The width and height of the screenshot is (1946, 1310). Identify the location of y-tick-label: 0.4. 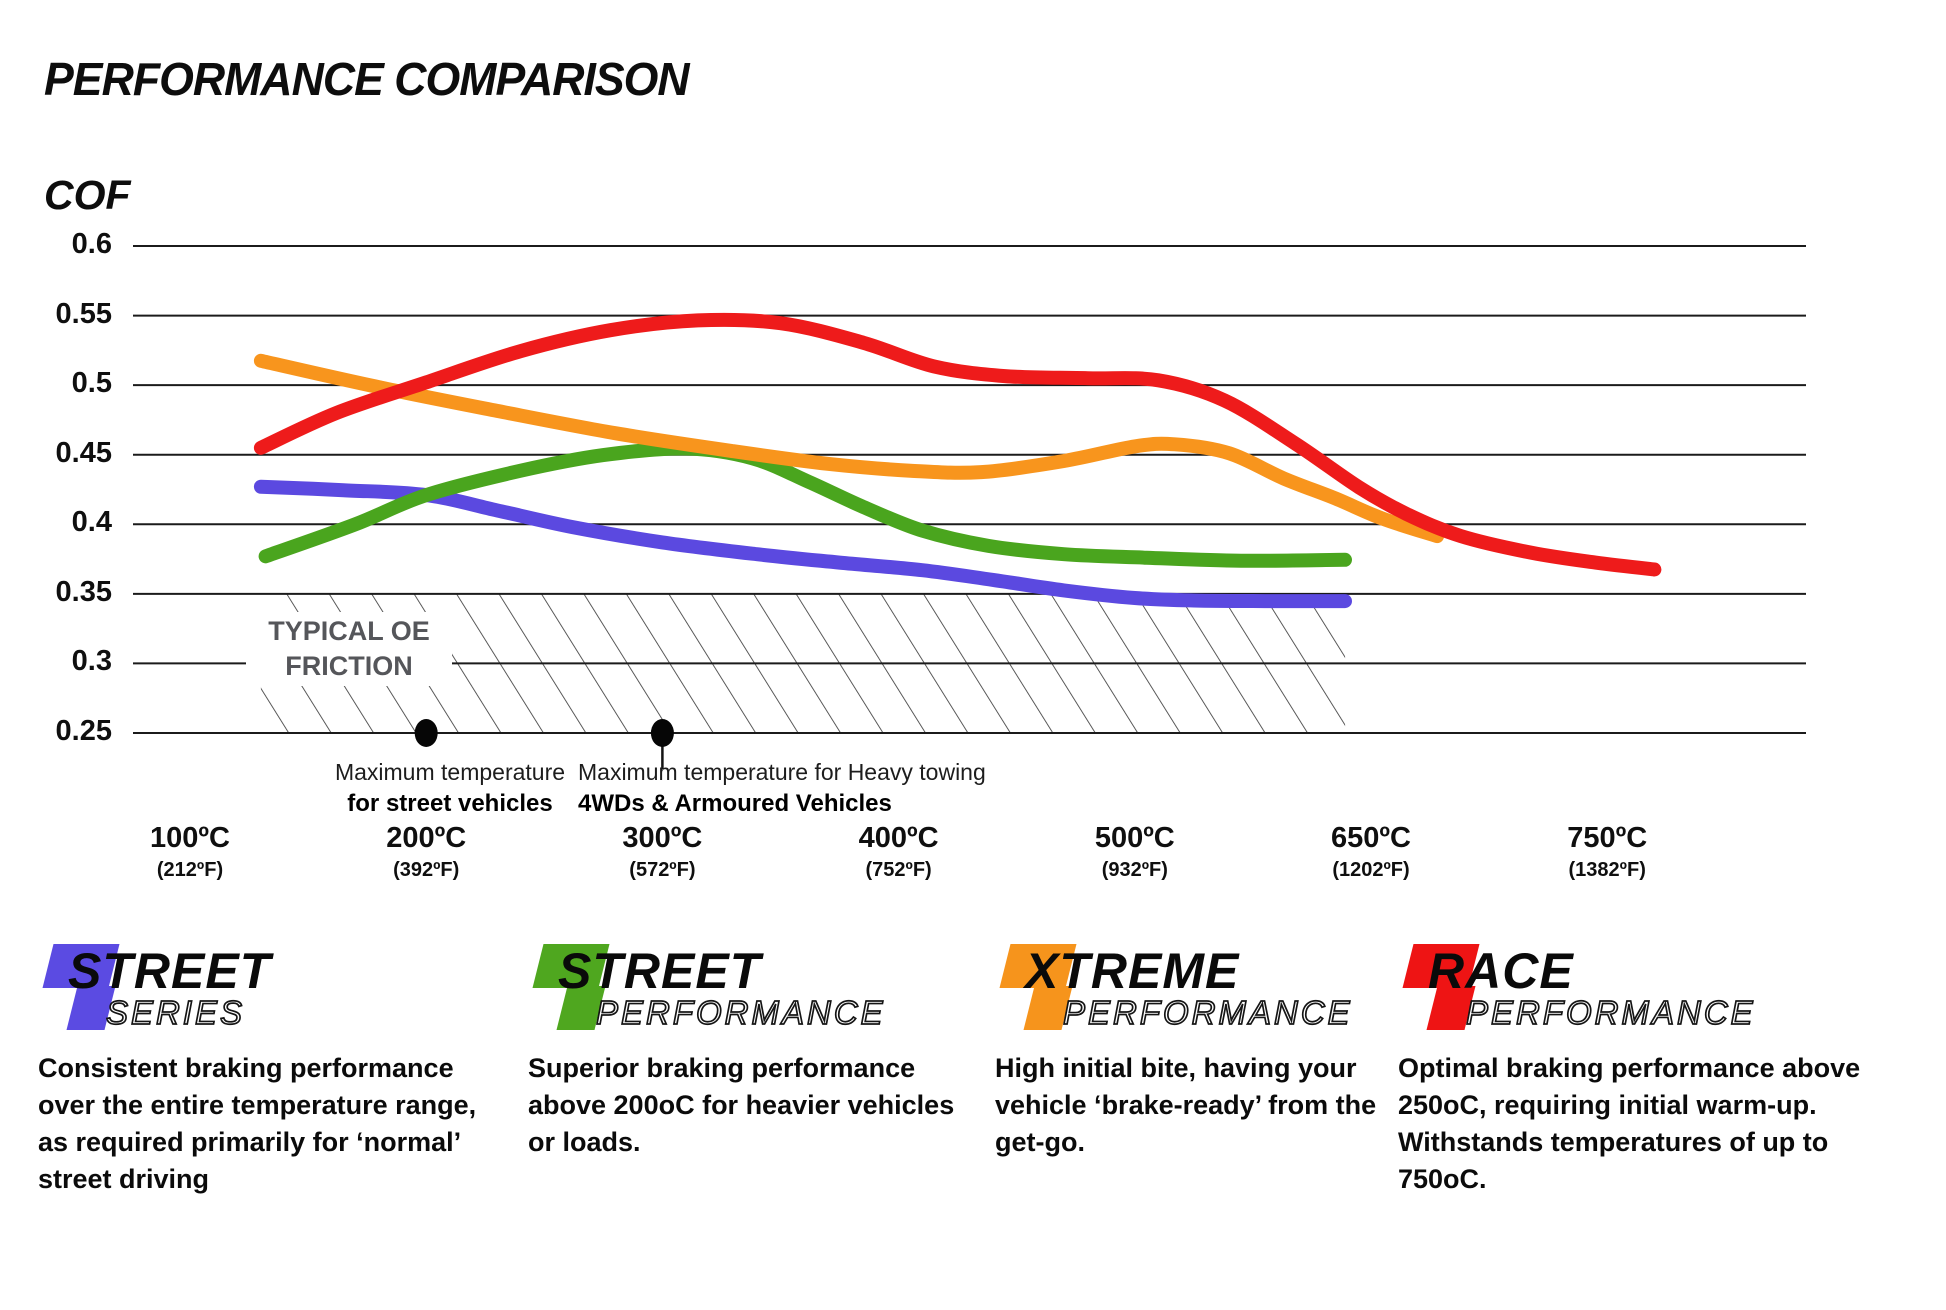
(91, 522).